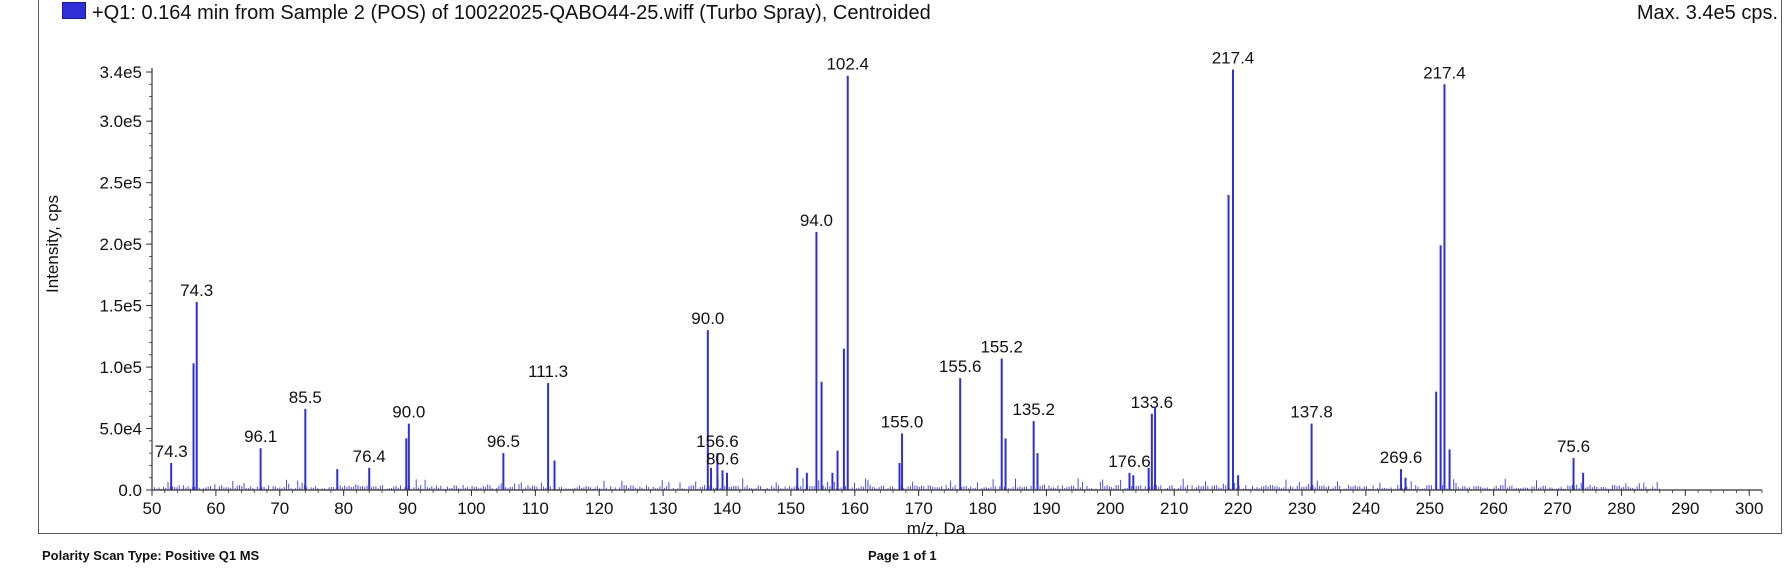  Describe the element at coordinates (120, 429) in the screenshot. I see `y-tick-label-1: 5.0e4` at that location.